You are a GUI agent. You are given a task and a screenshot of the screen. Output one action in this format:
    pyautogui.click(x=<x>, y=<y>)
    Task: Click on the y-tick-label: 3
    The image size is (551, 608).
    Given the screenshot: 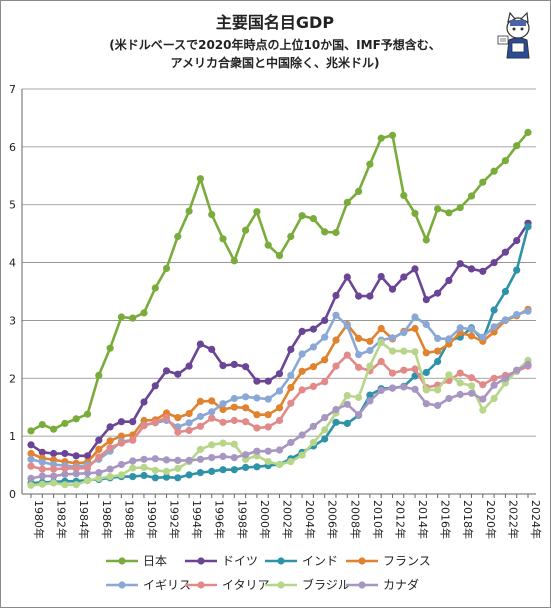 What is the action you would take?
    pyautogui.click(x=12, y=320)
    